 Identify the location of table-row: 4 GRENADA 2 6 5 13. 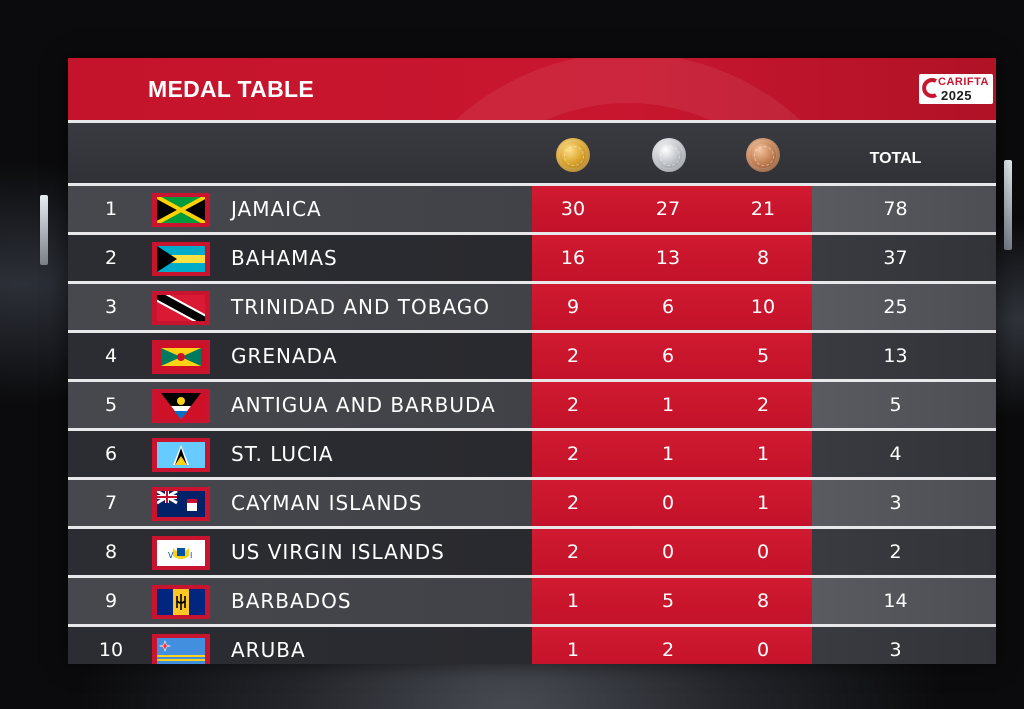
(532, 357).